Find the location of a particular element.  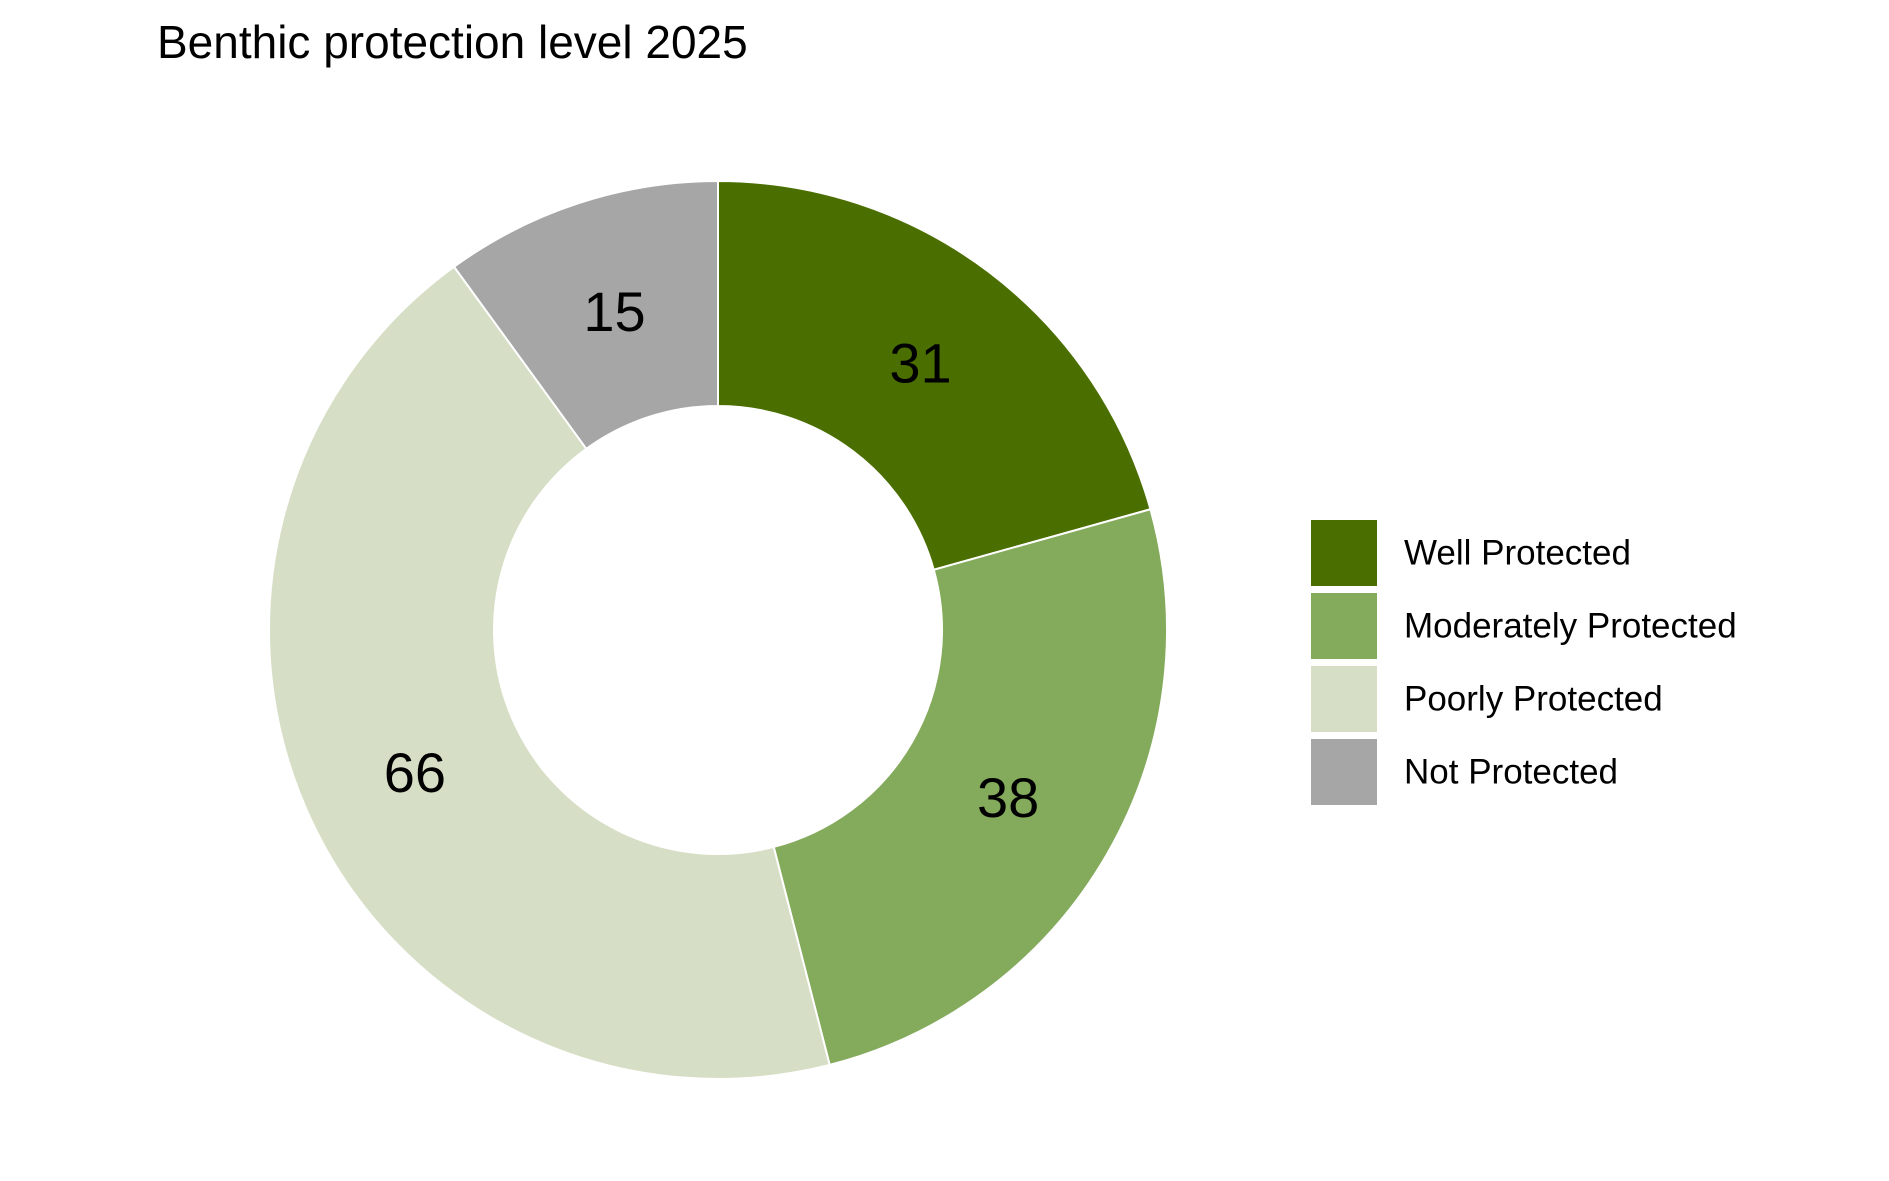

legend-label-not-protected: Not Protected is located at coordinates (1511, 772).